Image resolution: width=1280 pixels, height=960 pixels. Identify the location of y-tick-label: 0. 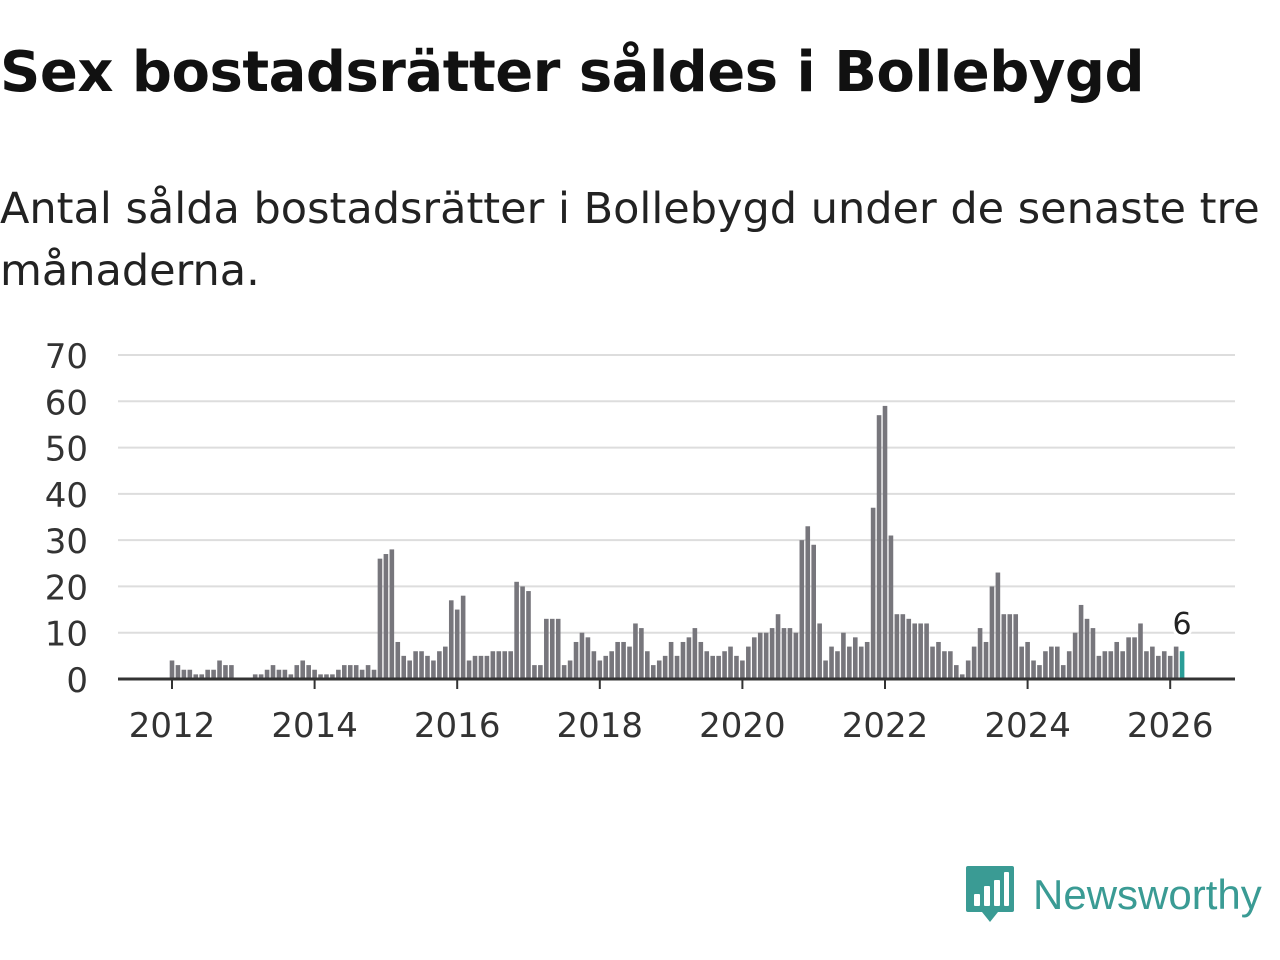
(77, 681).